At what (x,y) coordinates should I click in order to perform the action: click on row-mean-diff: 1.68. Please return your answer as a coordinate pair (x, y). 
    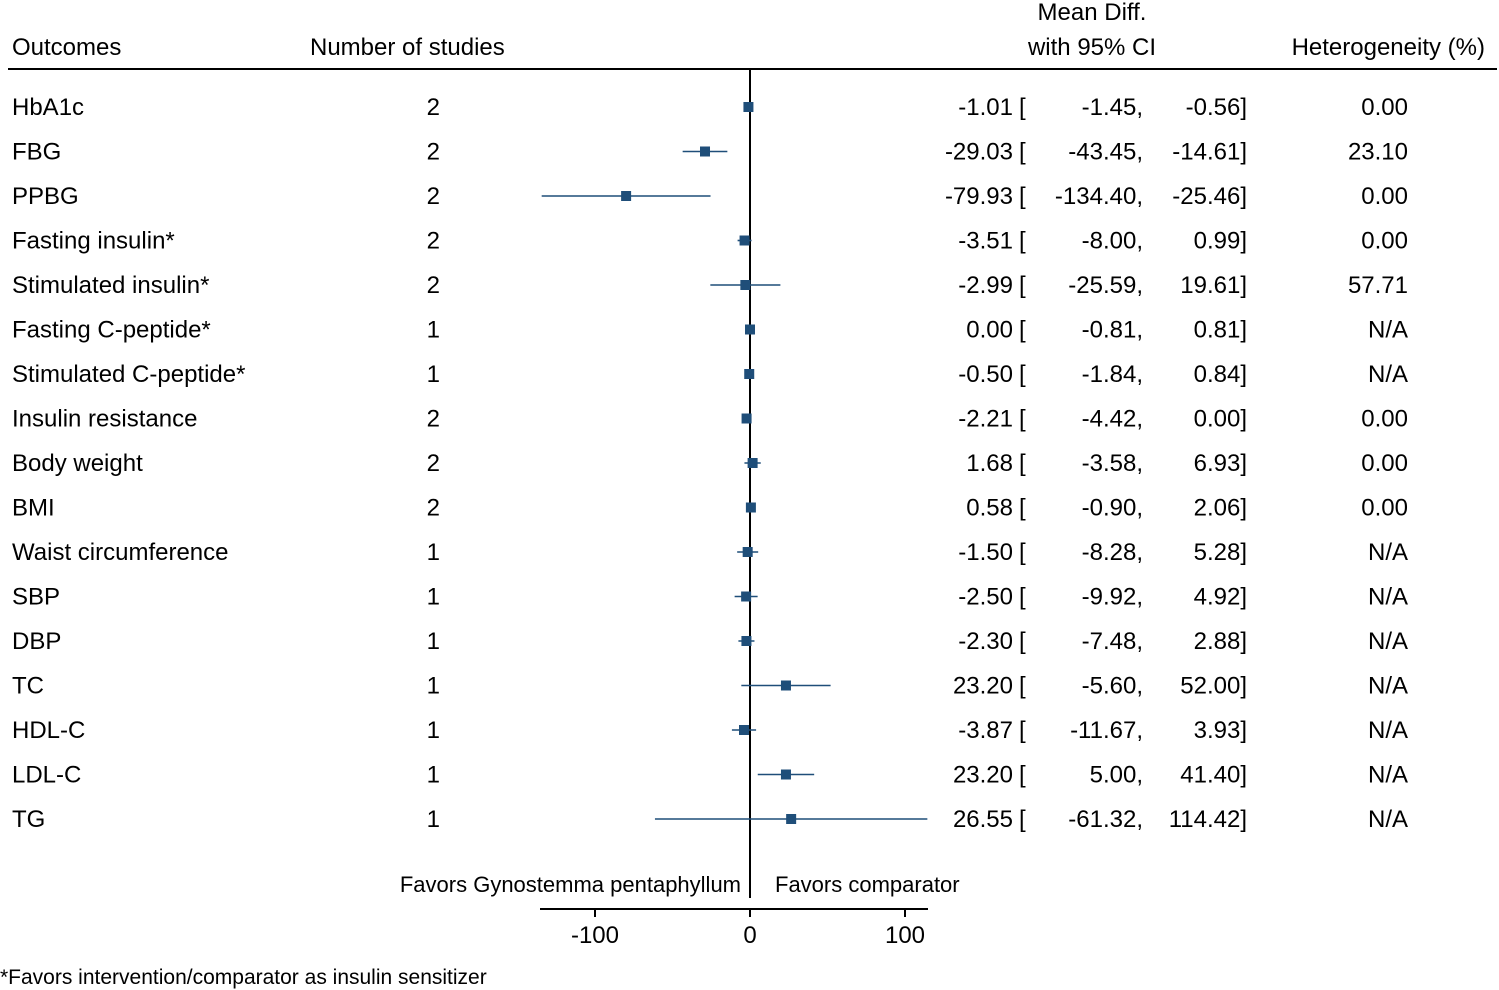
    Looking at the image, I should click on (989, 463).